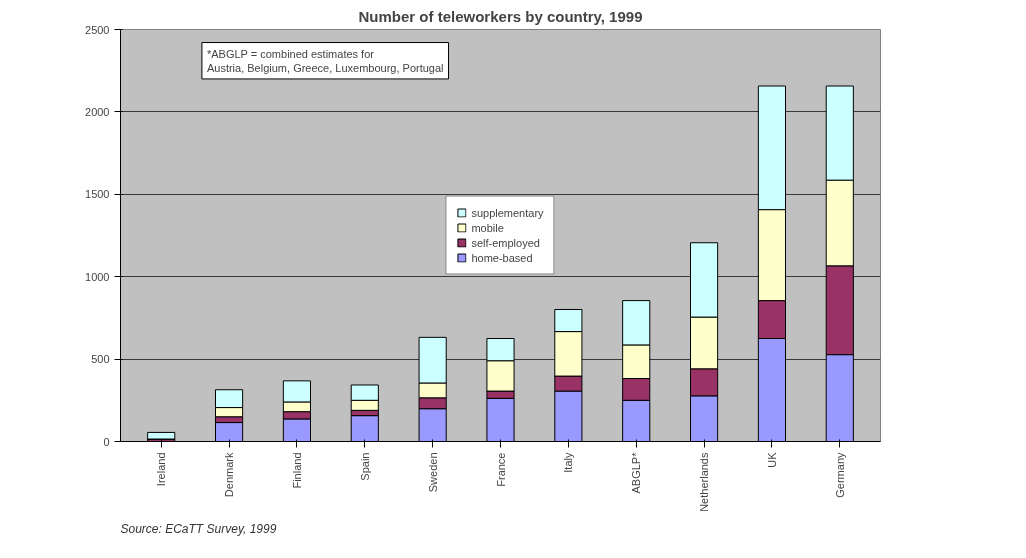 Image resolution: width=1026 pixels, height=558 pixels. What do you see at coordinates (97, 111) in the screenshot?
I see `y-tick-label: 2000` at bounding box center [97, 111].